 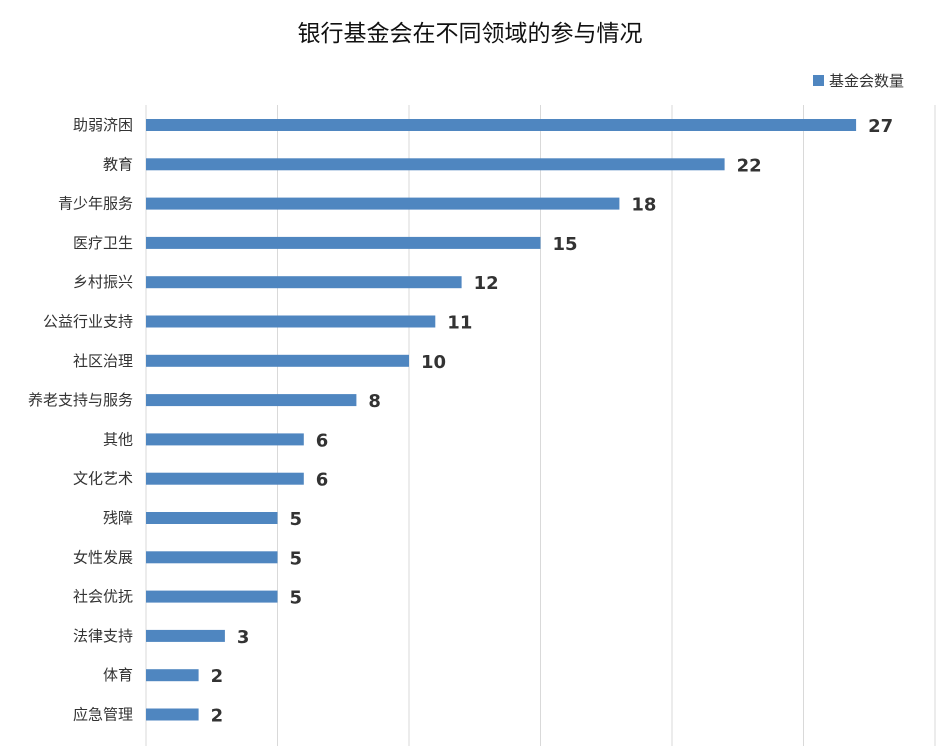 I want to click on category-label: 社会优抚, so click(x=103, y=597).